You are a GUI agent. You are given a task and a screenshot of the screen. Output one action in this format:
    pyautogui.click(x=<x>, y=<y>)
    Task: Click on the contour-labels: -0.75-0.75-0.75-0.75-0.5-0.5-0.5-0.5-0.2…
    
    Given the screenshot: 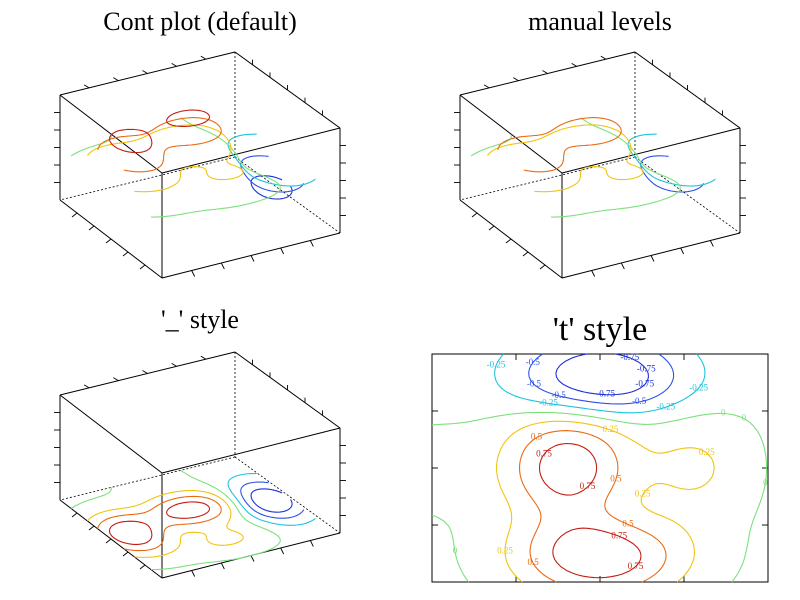 What is the action you would take?
    pyautogui.click(x=610, y=461)
    